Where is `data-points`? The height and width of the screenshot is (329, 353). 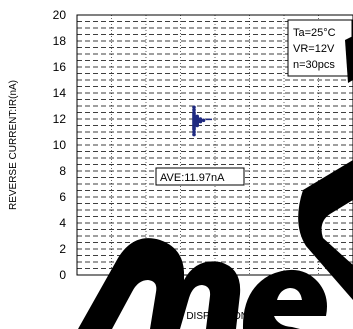 data-points is located at coordinates (202, 121).